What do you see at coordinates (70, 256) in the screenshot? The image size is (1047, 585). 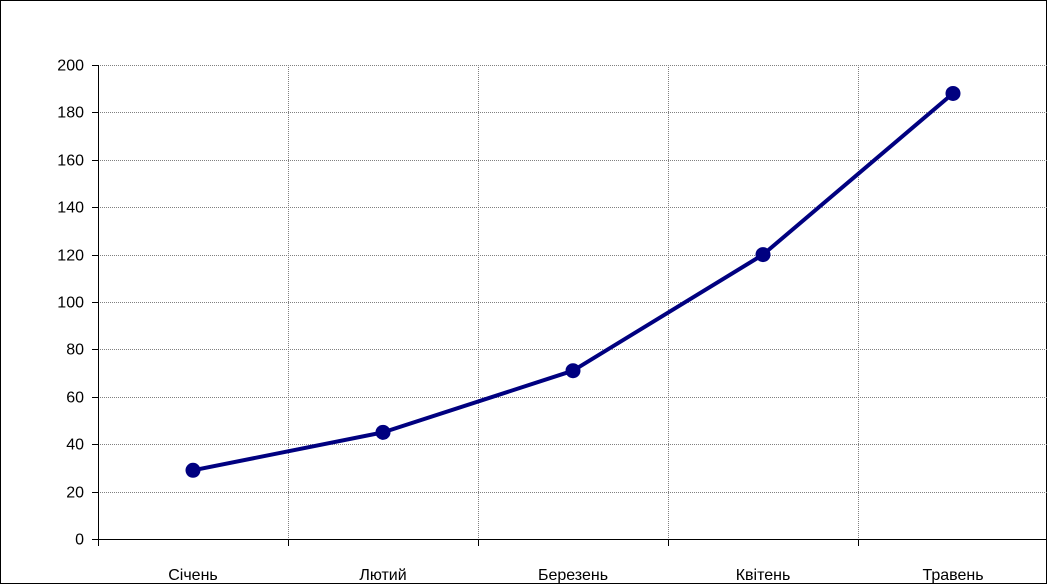 I see `y-tick-label: 120` at bounding box center [70, 256].